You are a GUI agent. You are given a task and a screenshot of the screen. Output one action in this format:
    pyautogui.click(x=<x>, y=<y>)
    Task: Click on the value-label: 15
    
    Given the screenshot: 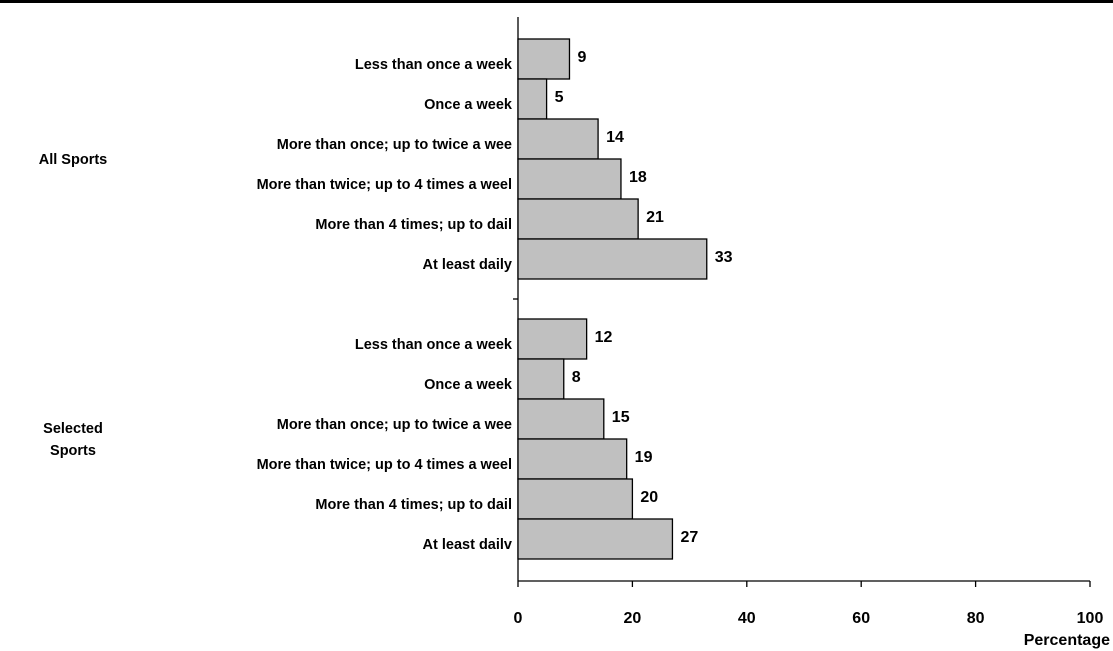 What is the action you would take?
    pyautogui.click(x=621, y=417)
    